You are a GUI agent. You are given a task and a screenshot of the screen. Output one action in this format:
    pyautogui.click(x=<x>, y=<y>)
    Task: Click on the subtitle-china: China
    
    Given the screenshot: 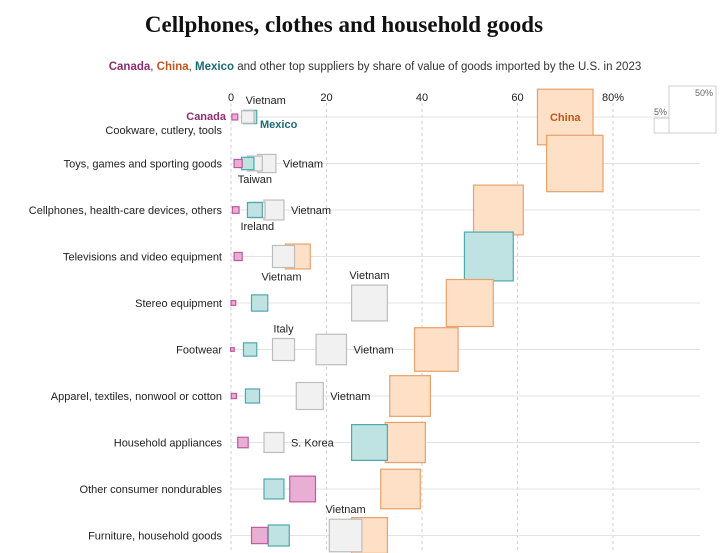 What is the action you would take?
    pyautogui.click(x=172, y=67)
    